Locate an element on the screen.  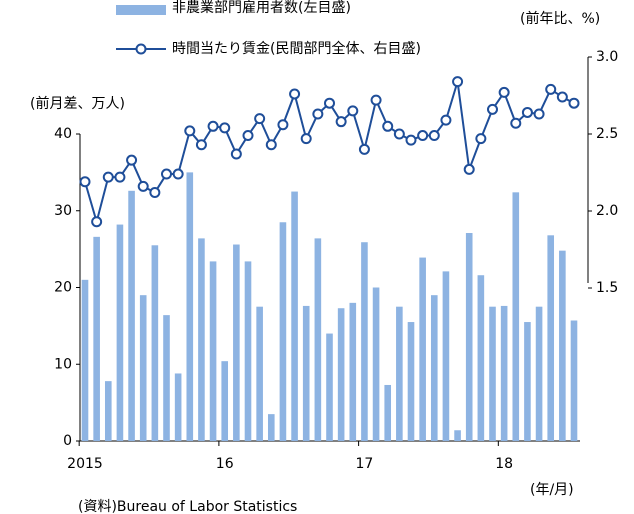
y-tick-label: 30 is located at coordinates (63, 211).